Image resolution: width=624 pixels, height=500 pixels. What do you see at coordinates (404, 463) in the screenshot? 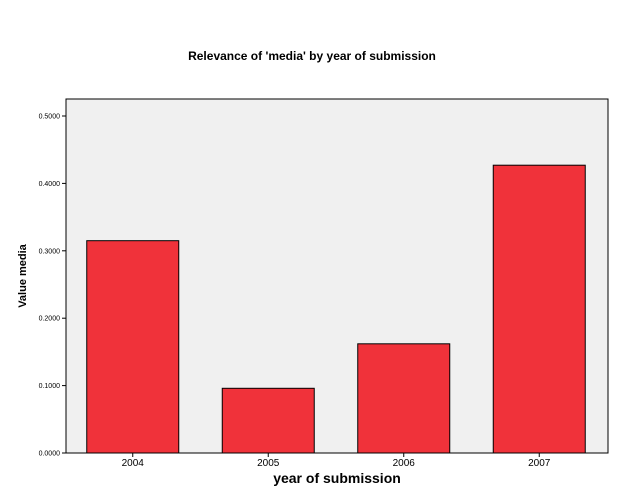
I see `x-tick-label: 2006` at bounding box center [404, 463].